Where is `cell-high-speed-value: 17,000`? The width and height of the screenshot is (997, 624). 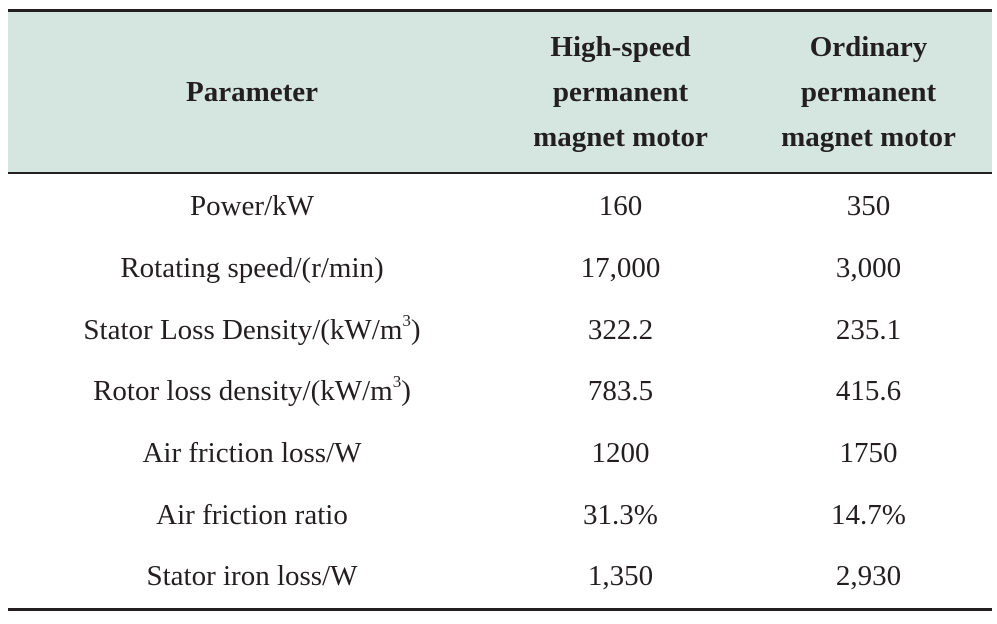
cell-high-speed-value: 17,000 is located at coordinates (620, 268).